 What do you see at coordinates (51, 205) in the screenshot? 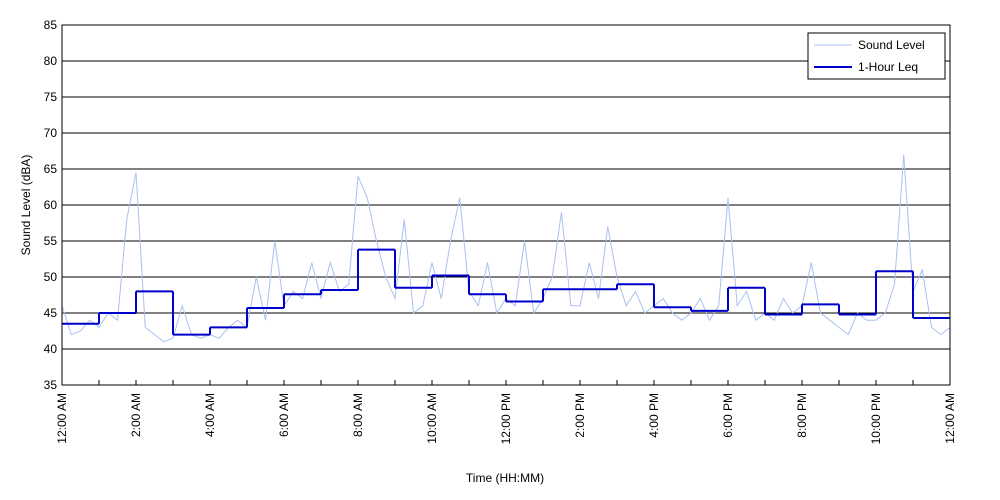
I see `y-tick-label: 60` at bounding box center [51, 205].